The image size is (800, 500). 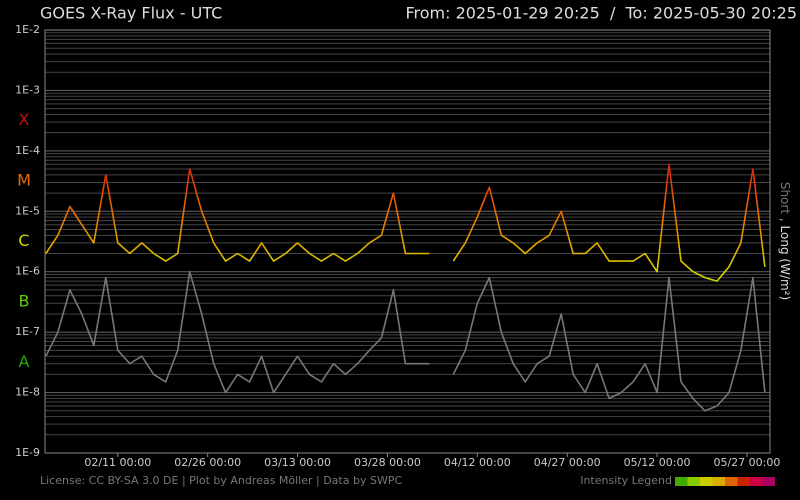 I want to click on y-tick-label: 1E-8, so click(x=27, y=392).